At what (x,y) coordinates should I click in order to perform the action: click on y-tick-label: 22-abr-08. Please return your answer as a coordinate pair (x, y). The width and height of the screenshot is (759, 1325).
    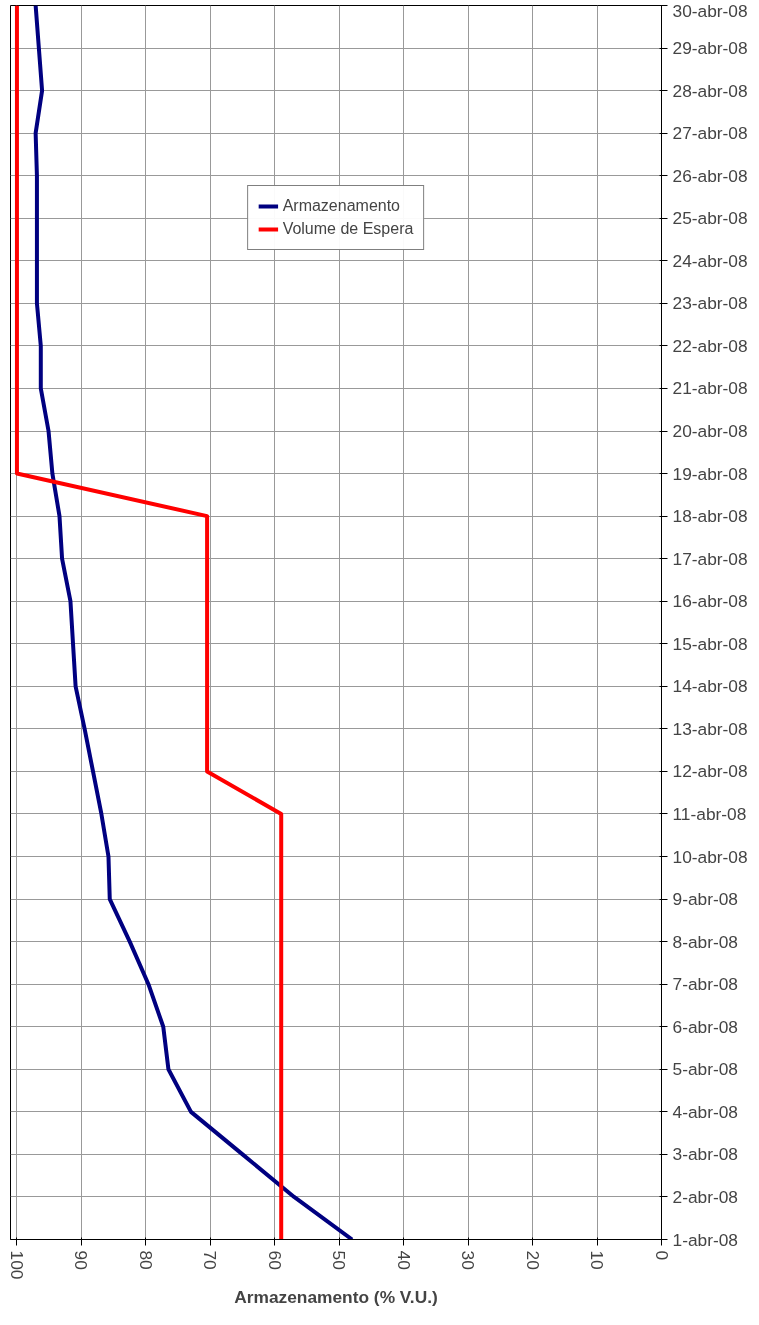
    Looking at the image, I should click on (710, 345).